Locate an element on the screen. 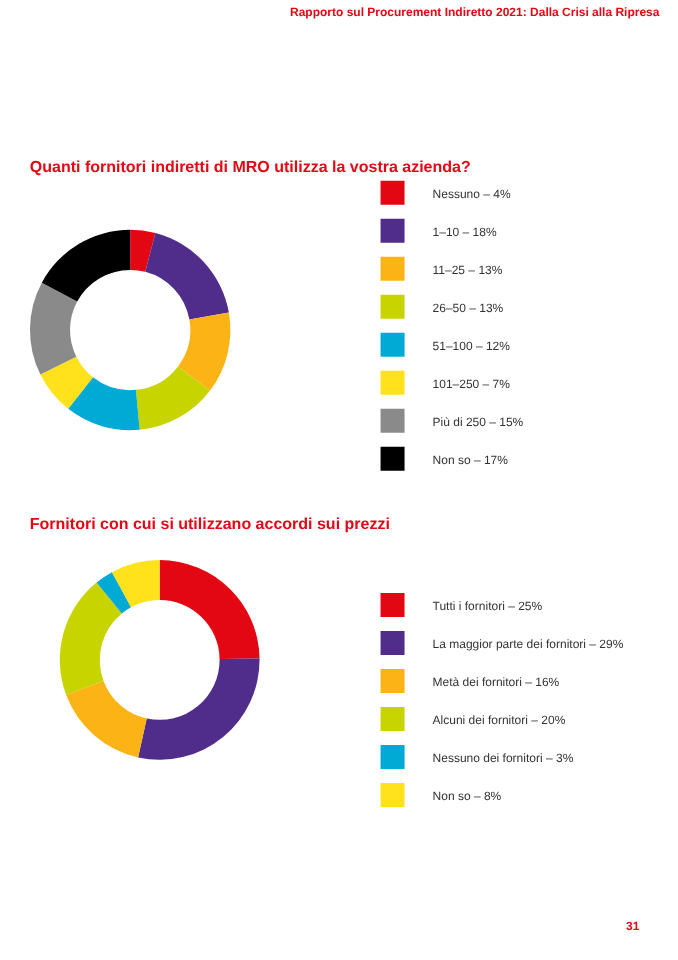 The height and width of the screenshot is (960, 678). chart-title: Quanti fornitori indiretti di MRO utilizza la vostra azienda? is located at coordinates (250, 167).